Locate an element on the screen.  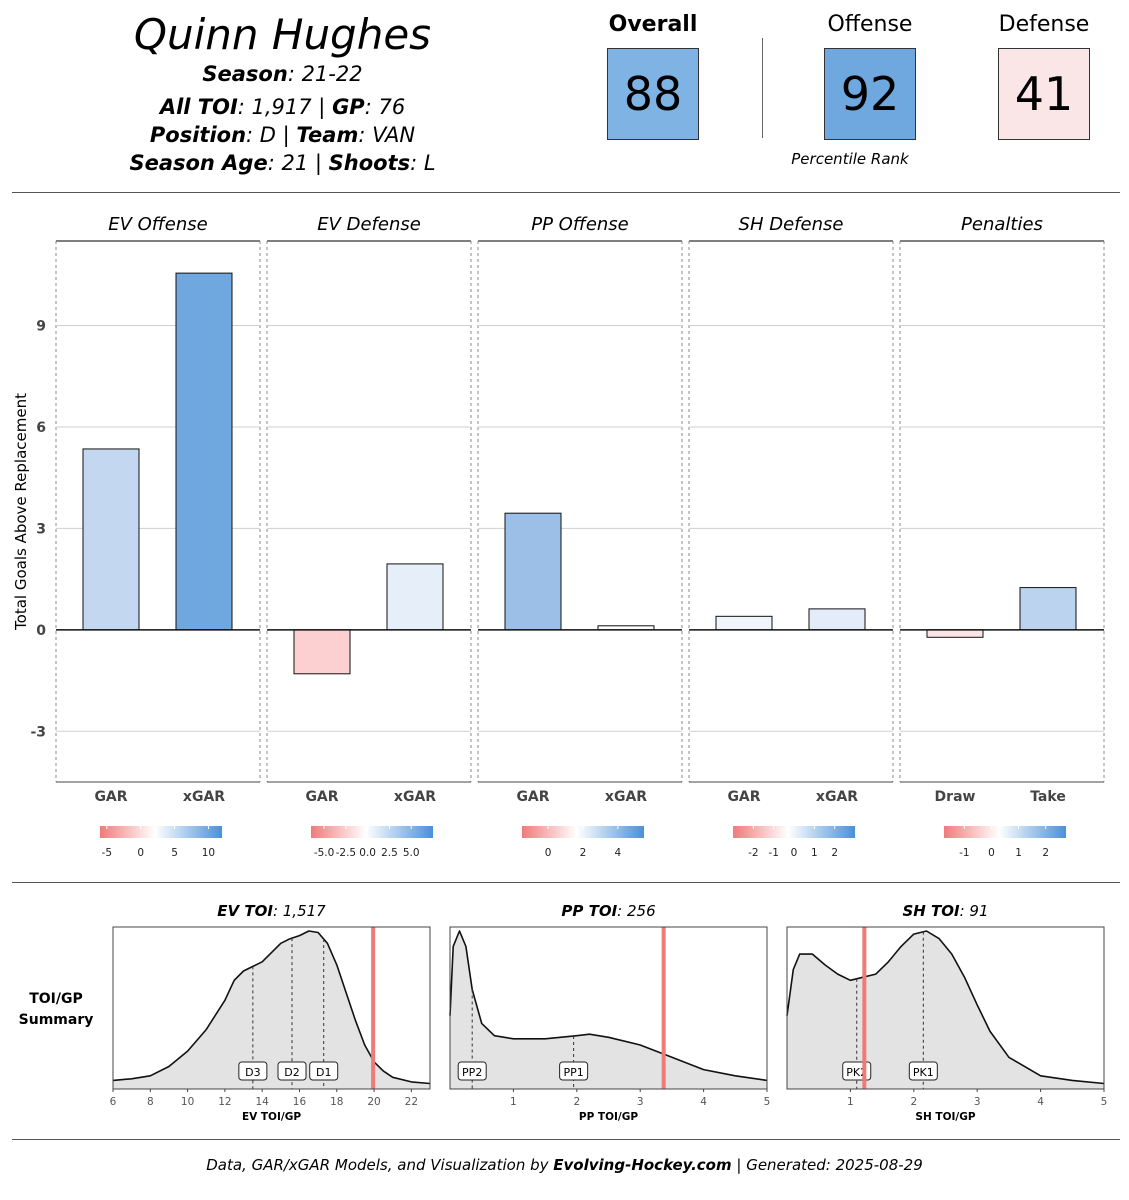
y-tick-label: 6 is located at coordinates (41, 428).